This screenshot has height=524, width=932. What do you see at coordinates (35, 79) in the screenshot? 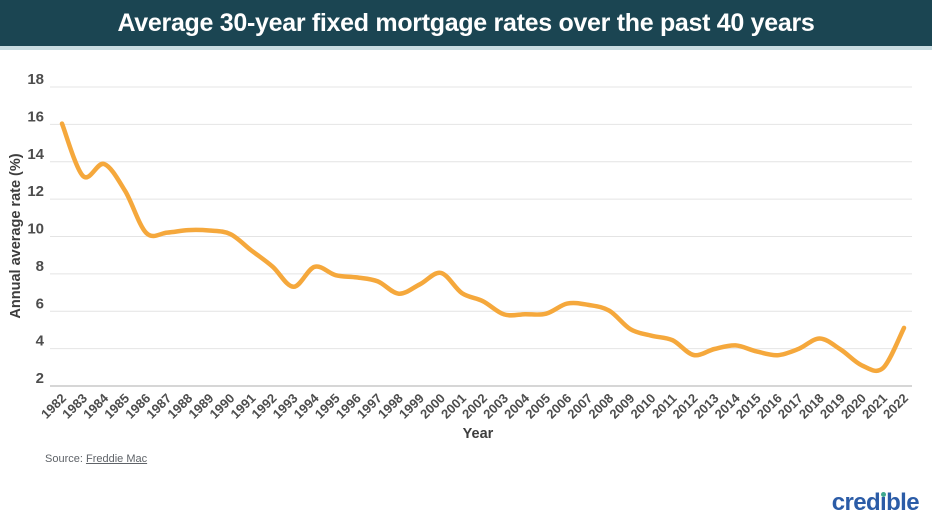
I see `y-tick-label: 18` at bounding box center [35, 79].